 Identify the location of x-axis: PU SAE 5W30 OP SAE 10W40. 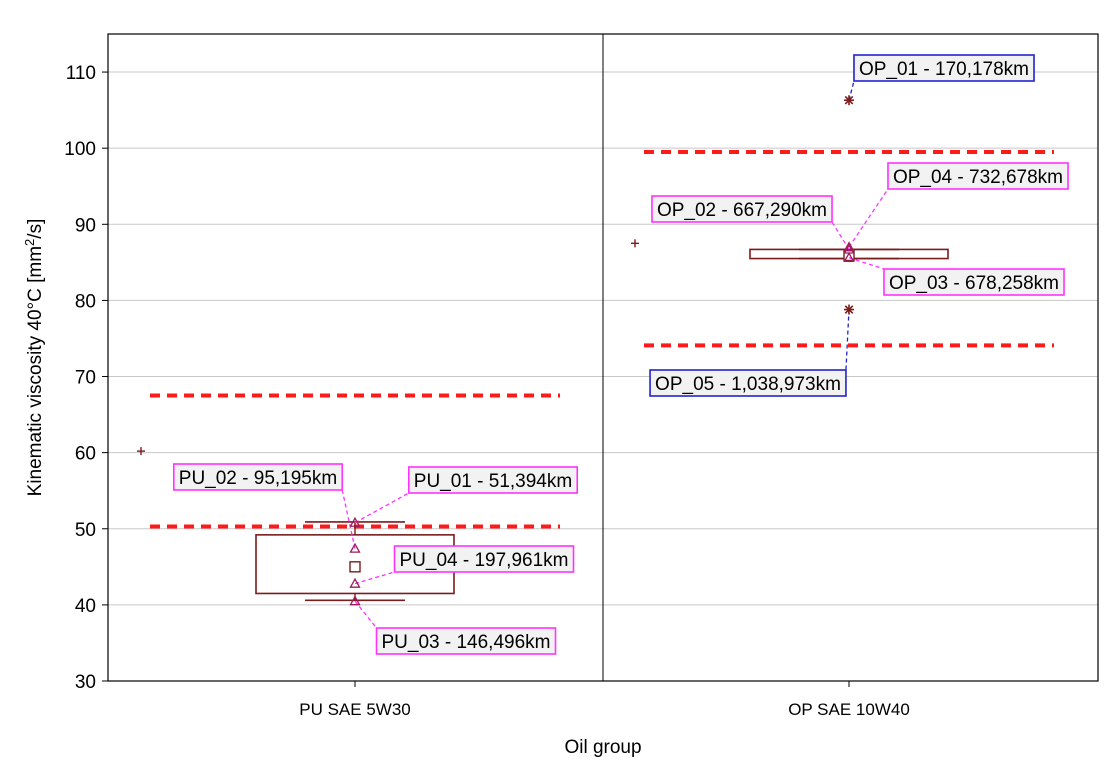
(604, 700).